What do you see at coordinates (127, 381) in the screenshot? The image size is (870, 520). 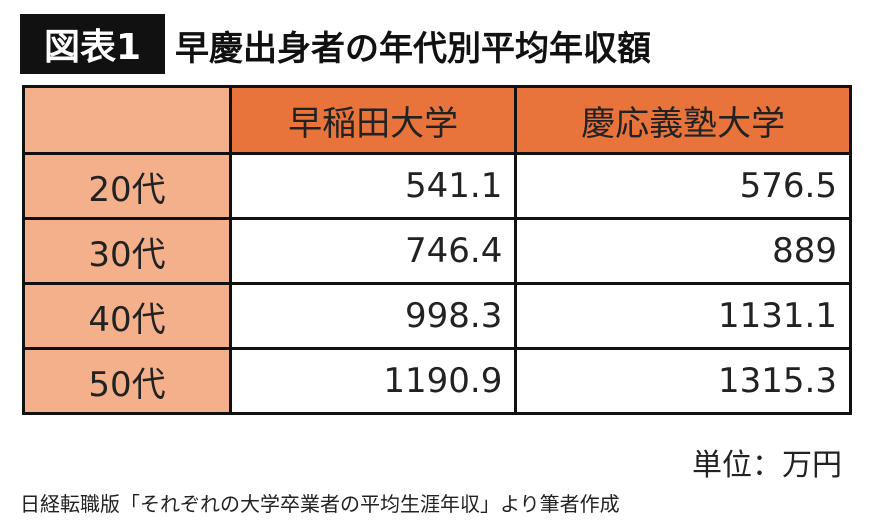 I see `row-label: 50代` at bounding box center [127, 381].